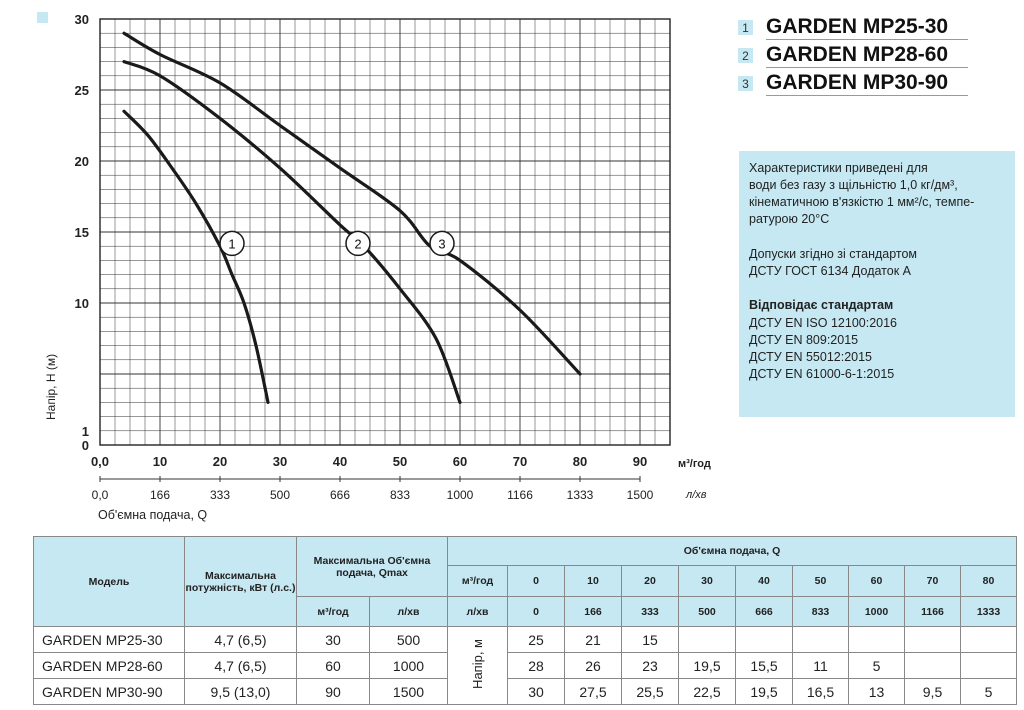 The width and height of the screenshot is (1024, 710). What do you see at coordinates (593, 665) in the screenshot?
I see `head-cell: 26` at bounding box center [593, 665].